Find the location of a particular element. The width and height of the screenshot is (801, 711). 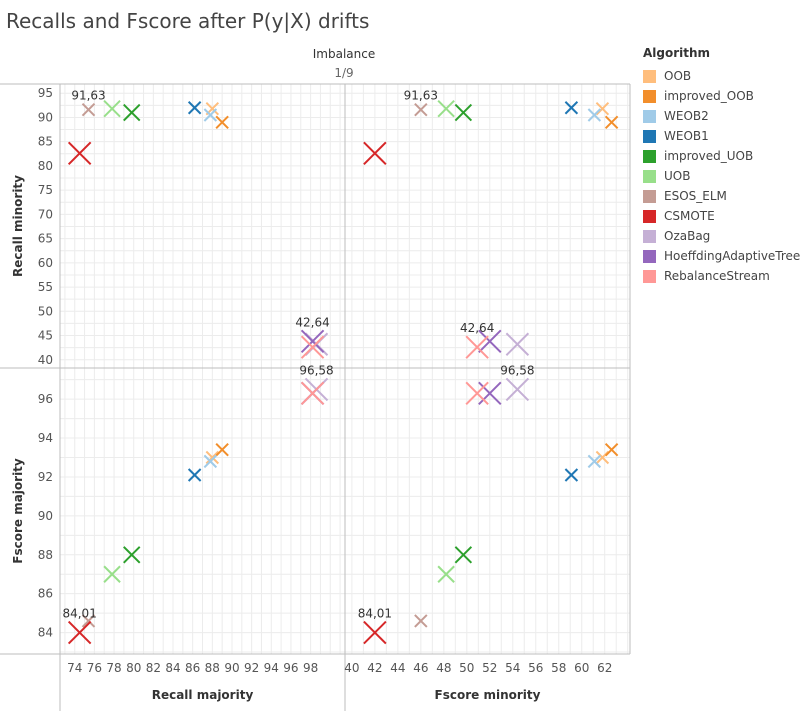

legend-label: WEOB1 is located at coordinates (686, 136).